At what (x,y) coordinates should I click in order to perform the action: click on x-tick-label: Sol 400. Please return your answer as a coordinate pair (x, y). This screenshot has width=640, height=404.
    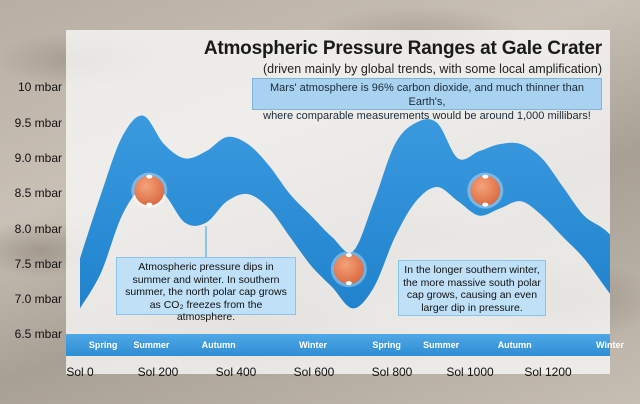
    Looking at the image, I should click on (236, 372).